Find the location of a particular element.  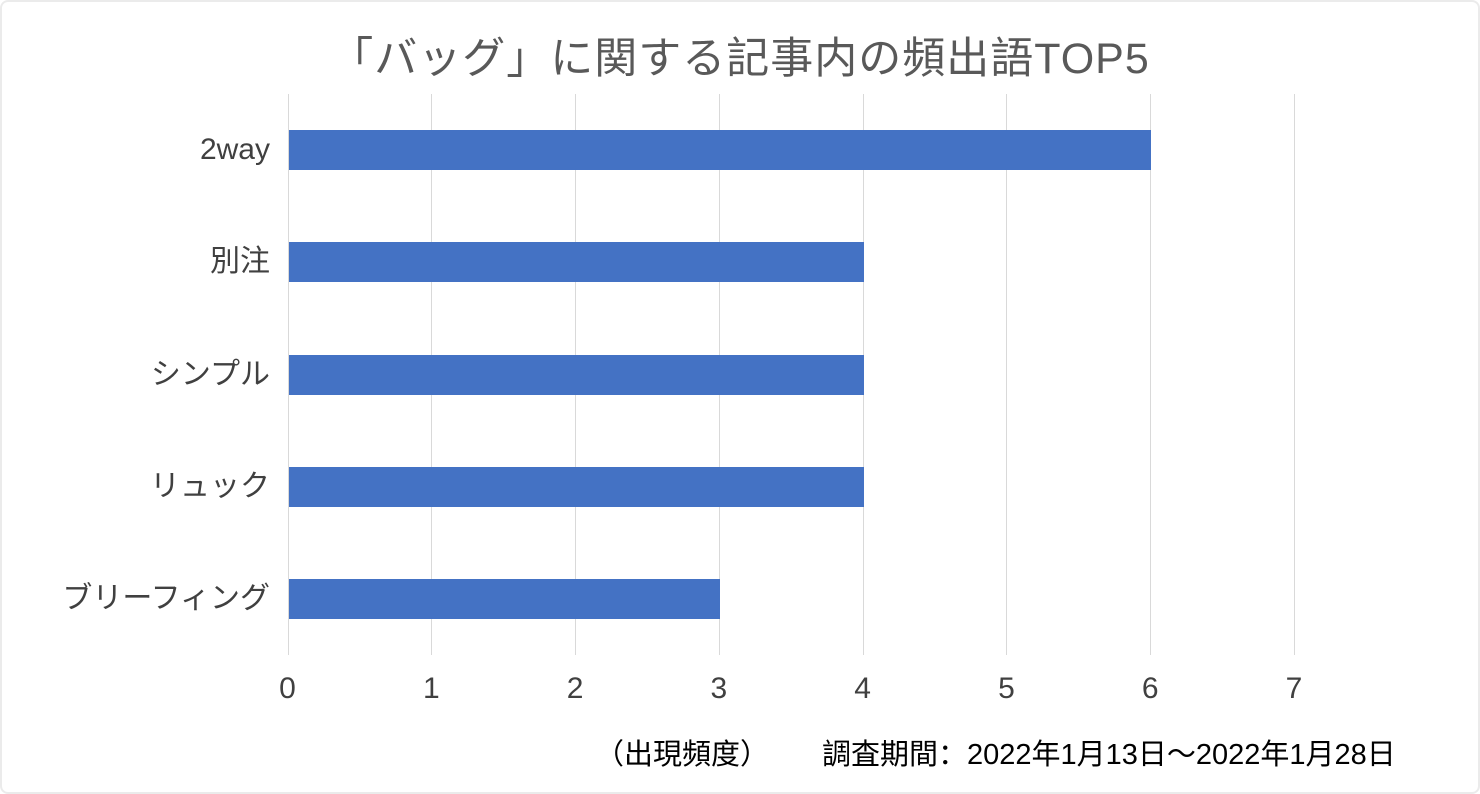

bar-ブリーフィング is located at coordinates (504, 598).